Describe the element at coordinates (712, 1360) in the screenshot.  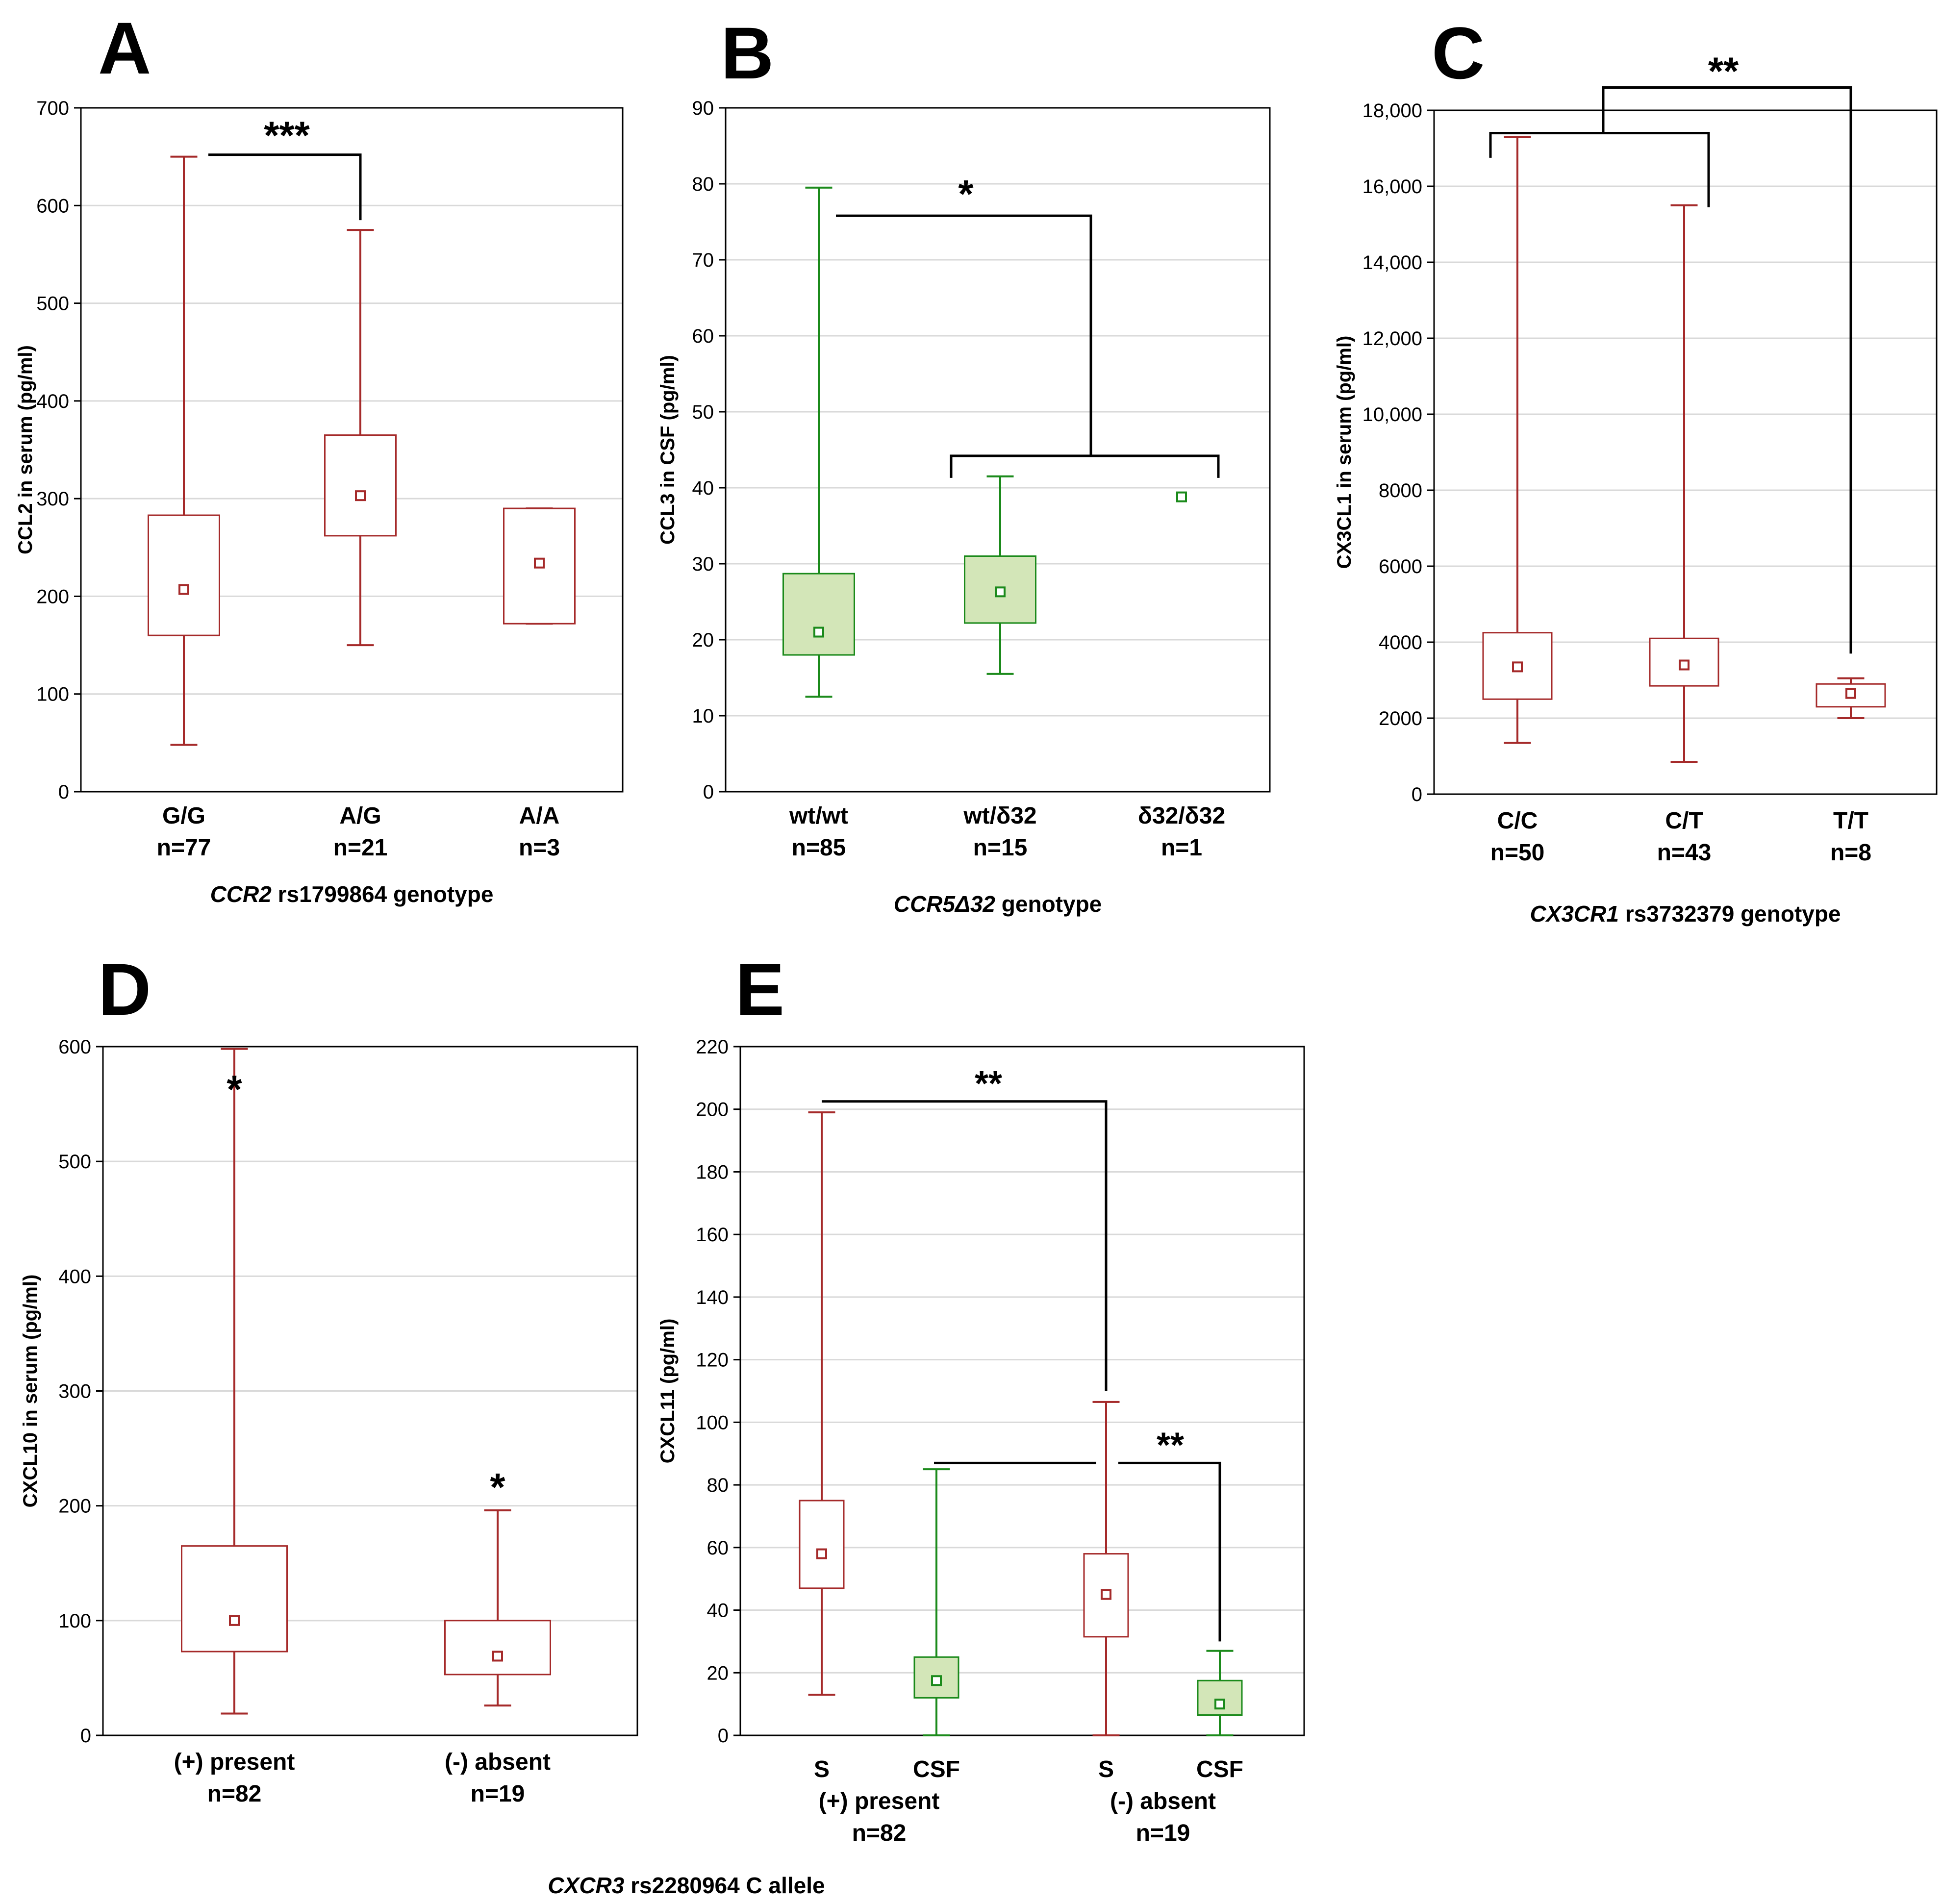
I see `y-tick-label: 120` at that location.